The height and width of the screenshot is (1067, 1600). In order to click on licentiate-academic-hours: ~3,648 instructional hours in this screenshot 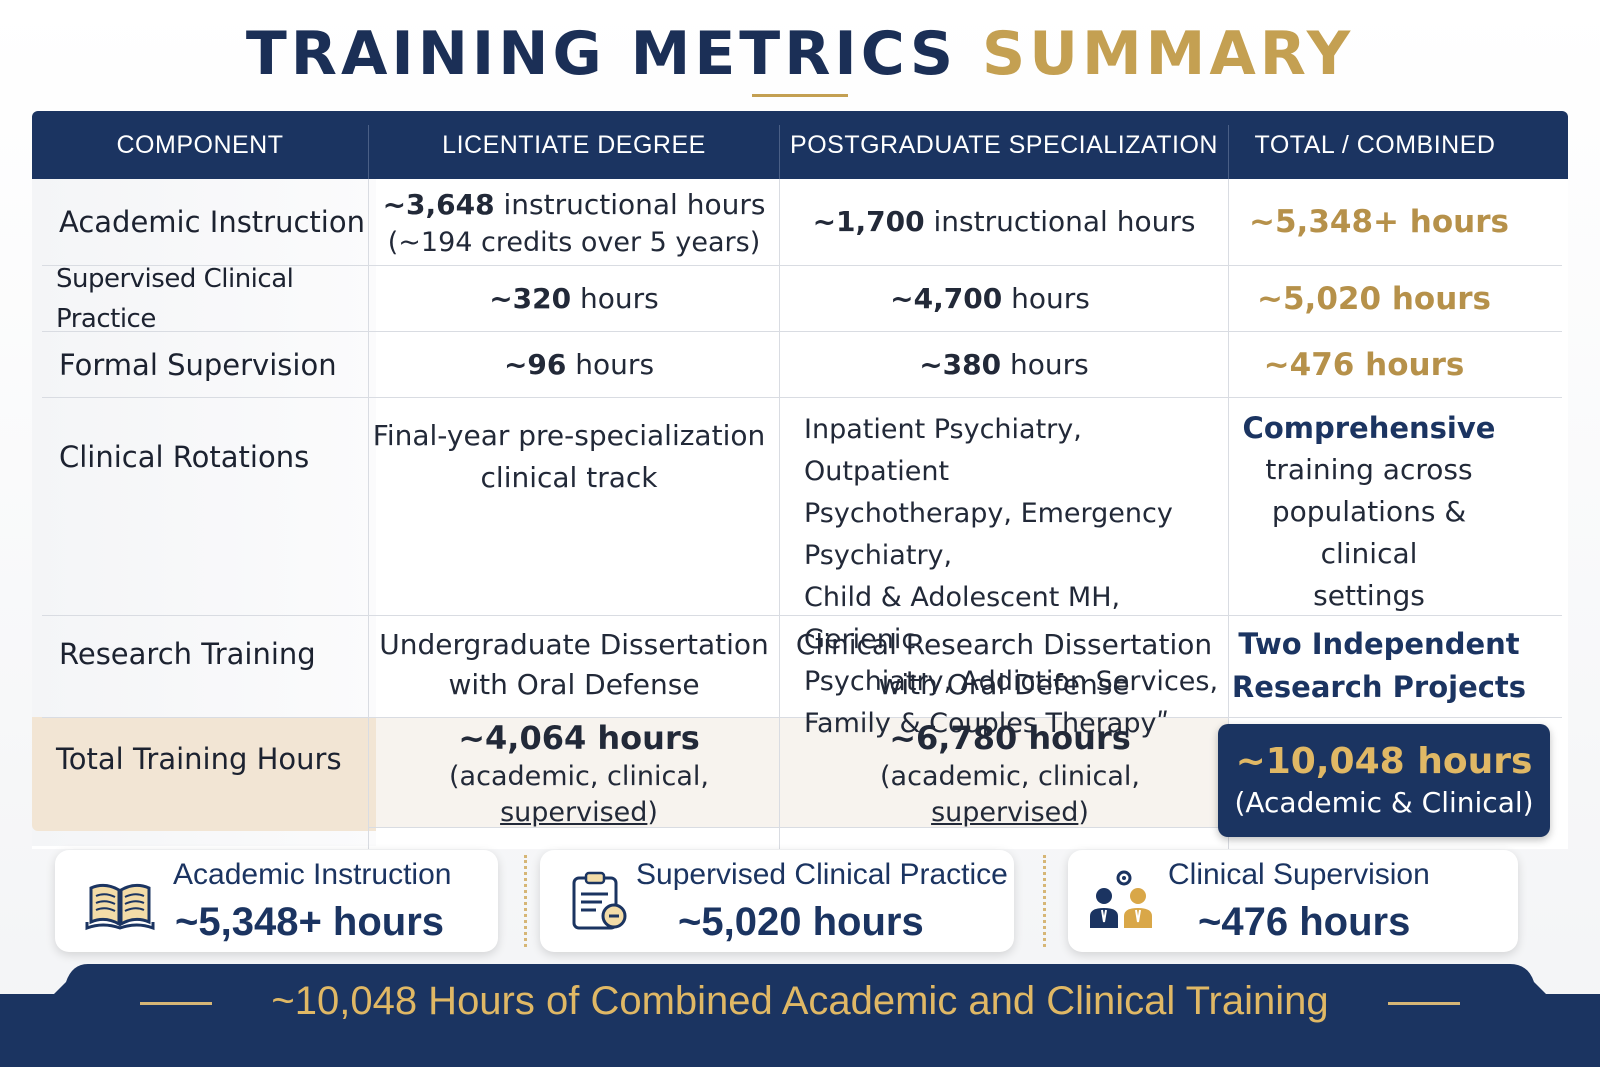, I will do `click(574, 205)`.